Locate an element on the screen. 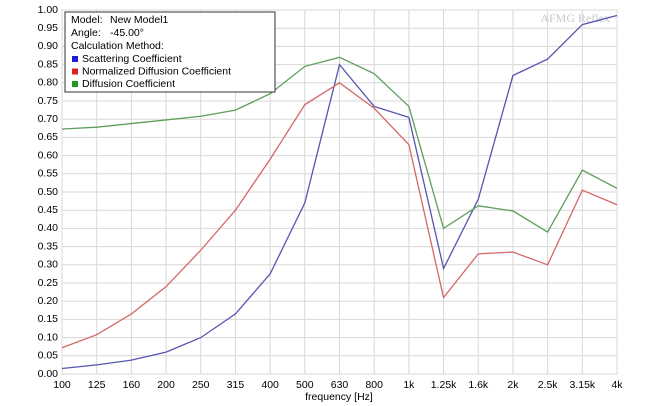  x-tick-label: 800 is located at coordinates (374, 385).